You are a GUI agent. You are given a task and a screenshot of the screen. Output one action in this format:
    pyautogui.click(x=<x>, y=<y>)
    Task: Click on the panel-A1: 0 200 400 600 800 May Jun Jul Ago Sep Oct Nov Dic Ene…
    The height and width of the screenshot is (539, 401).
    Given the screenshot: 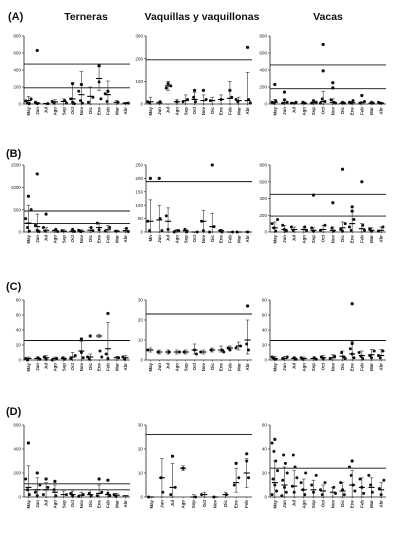 What is the action you would take?
    pyautogui.click(x=71, y=75)
    